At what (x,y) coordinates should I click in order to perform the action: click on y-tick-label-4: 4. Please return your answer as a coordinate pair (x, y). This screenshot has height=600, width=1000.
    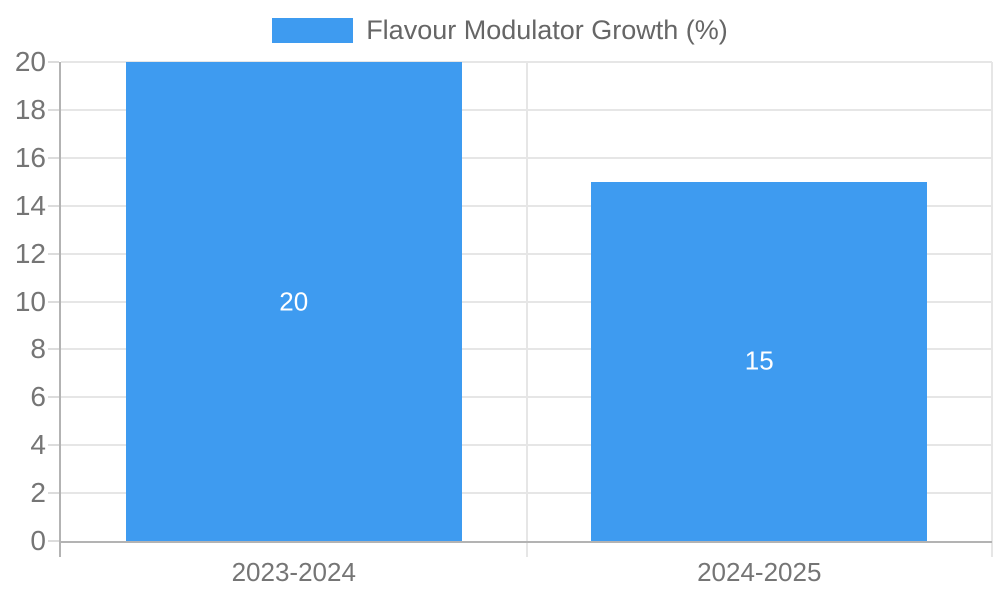
    Looking at the image, I should click on (38, 445).